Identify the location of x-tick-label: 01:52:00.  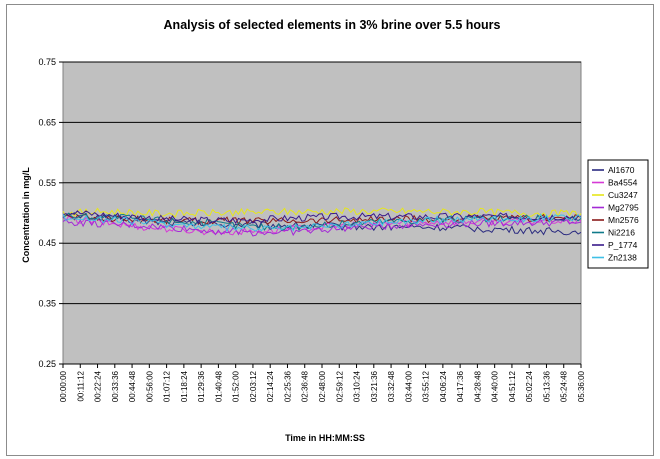
(236, 386).